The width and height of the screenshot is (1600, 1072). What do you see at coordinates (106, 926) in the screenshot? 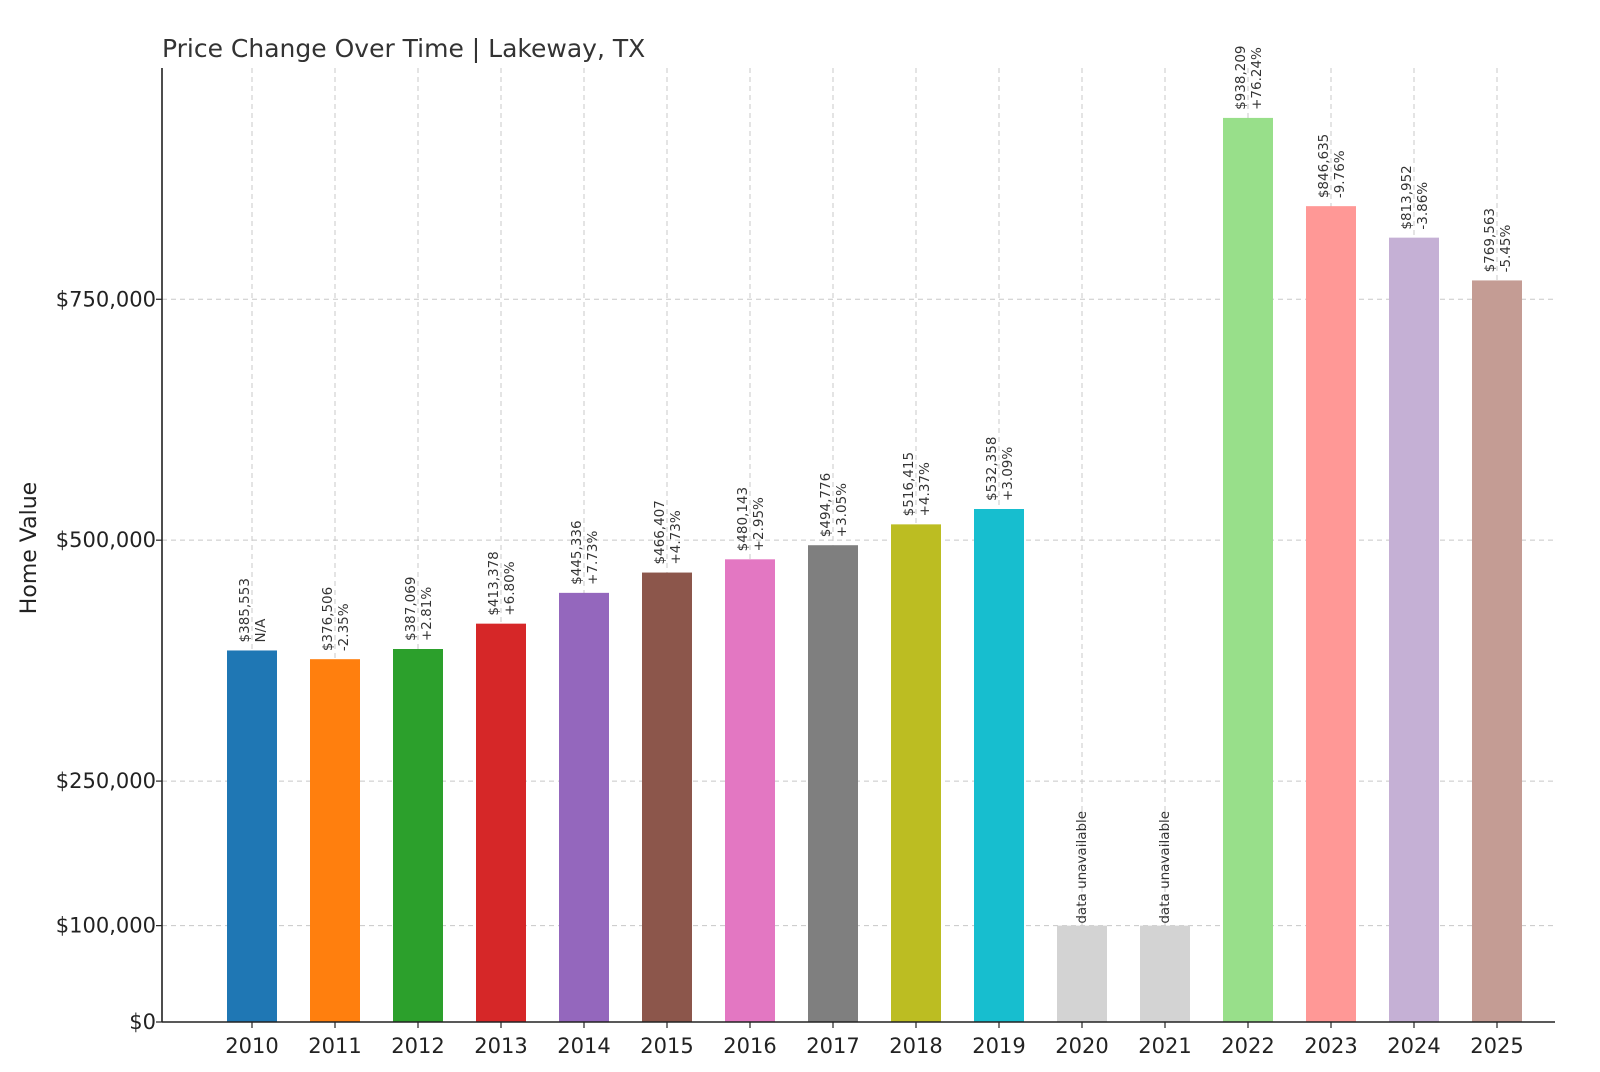
I see `y-tick-label: $100,000` at bounding box center [106, 926].